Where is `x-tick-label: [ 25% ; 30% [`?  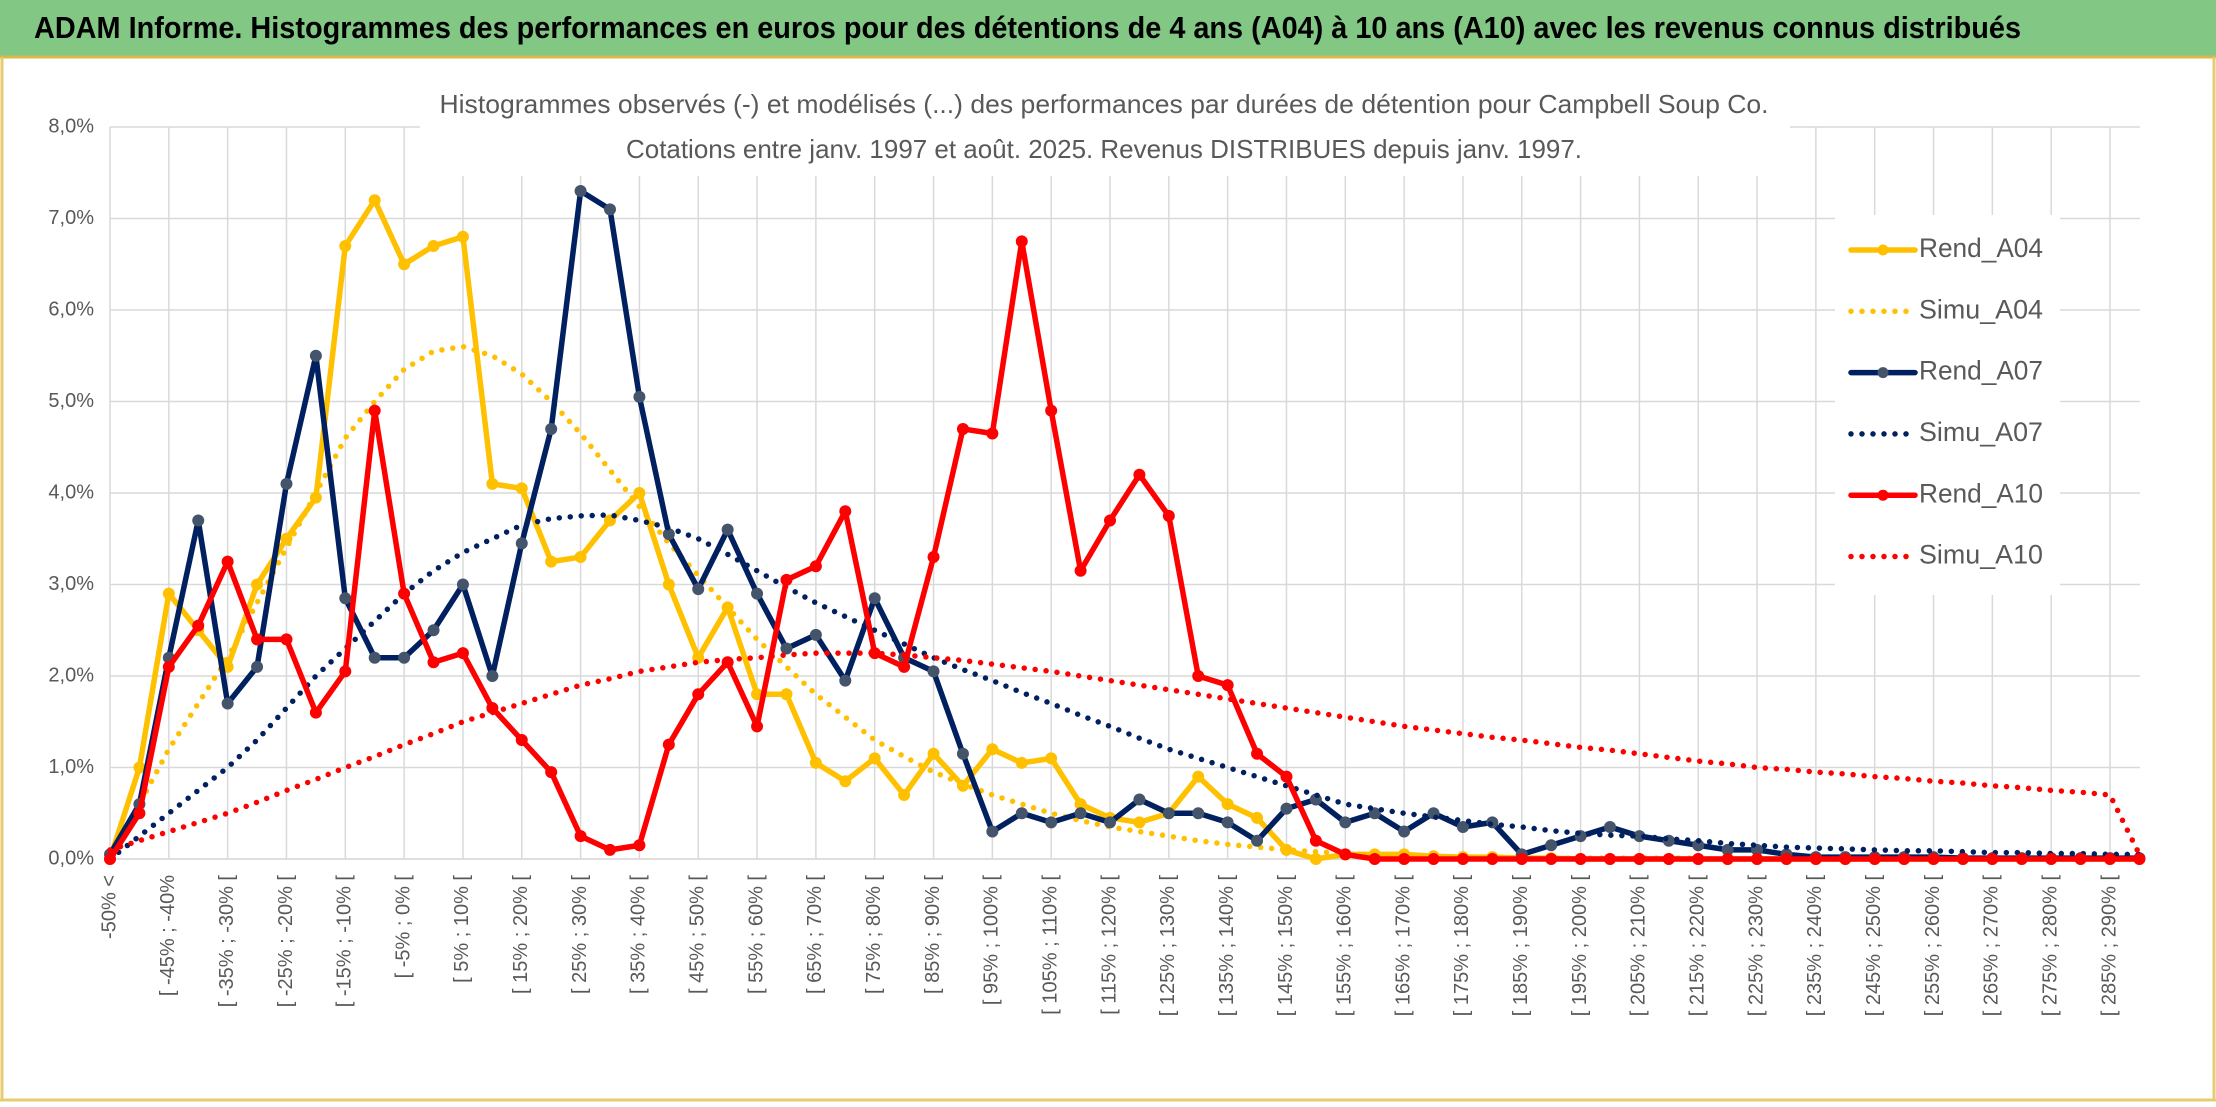 x-tick-label: [ 25% ; 30% [ is located at coordinates (580, 934).